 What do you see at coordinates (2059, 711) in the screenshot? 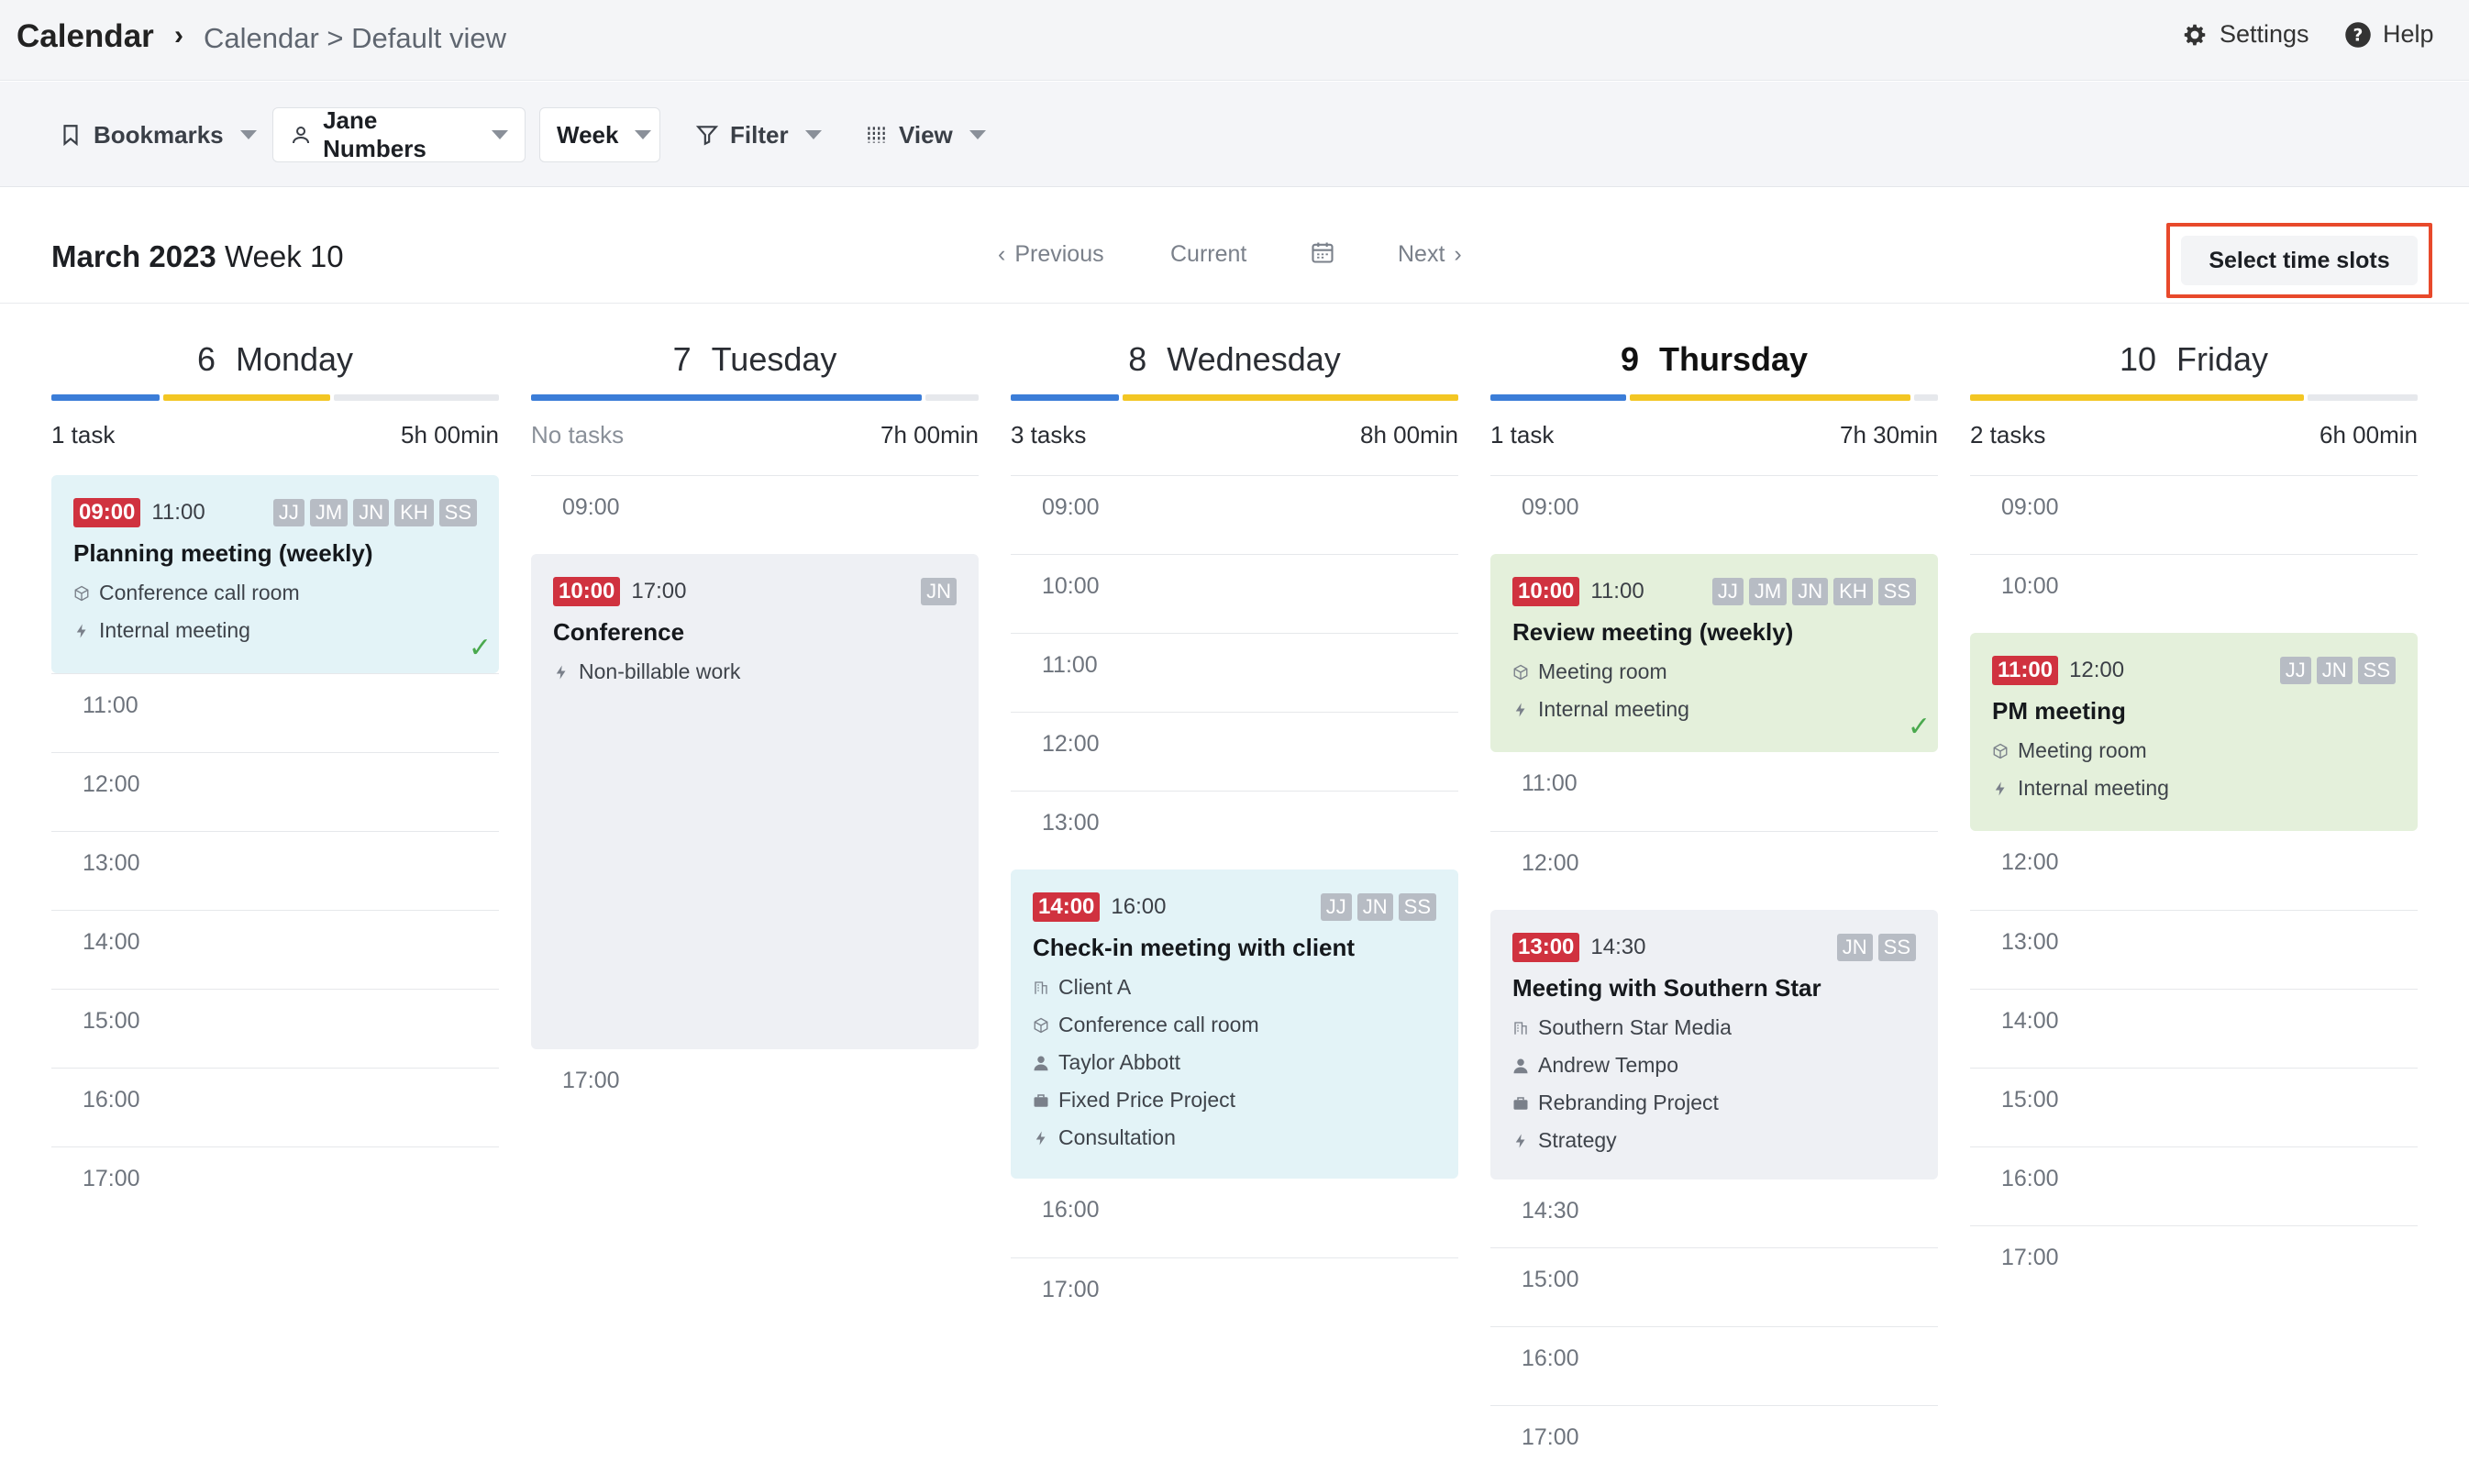
I see `event-title: PM meeting` at bounding box center [2059, 711].